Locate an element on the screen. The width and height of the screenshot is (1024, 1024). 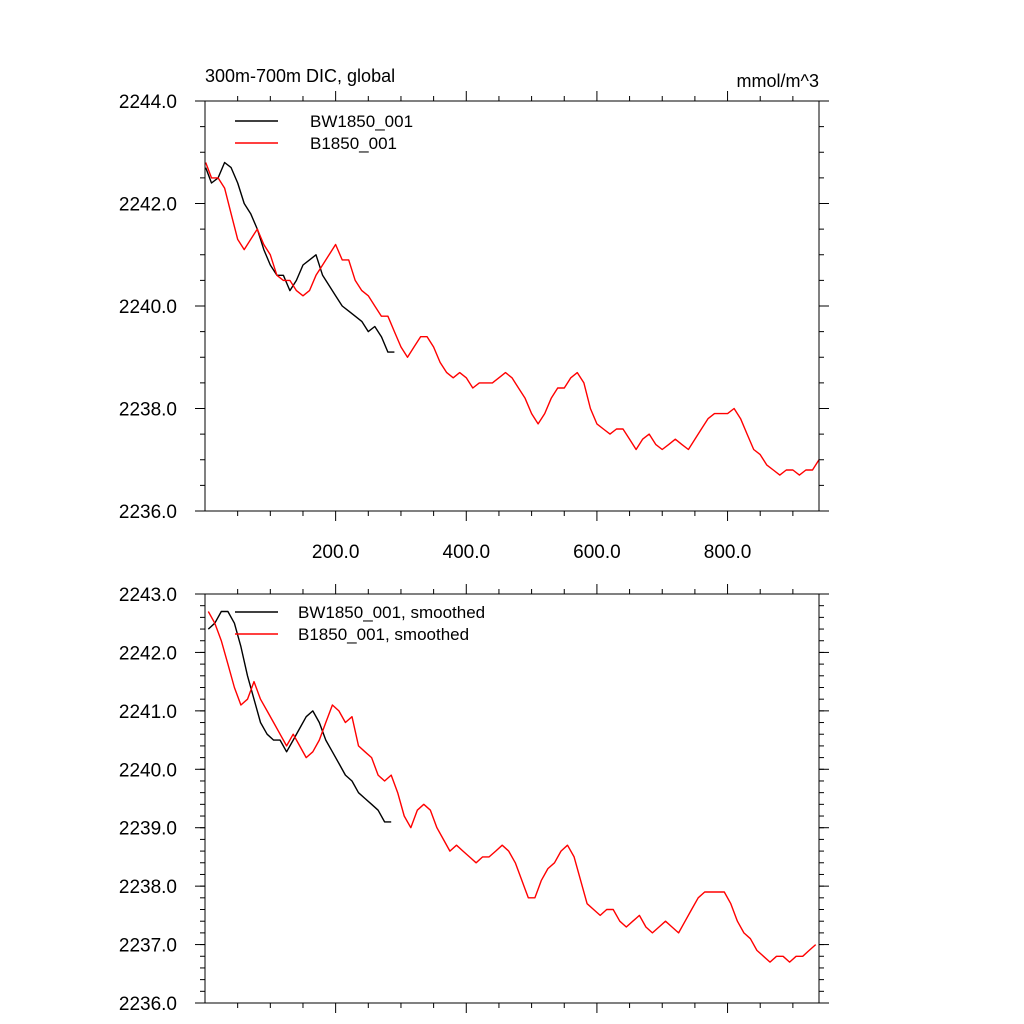
bottom-legend: BW1850_001, smoothed B1850_001, smoothed is located at coordinates (360, 623).